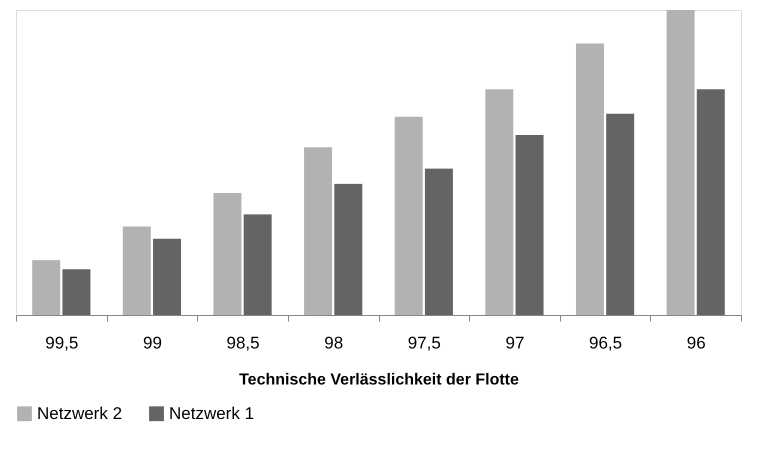 Image resolution: width=765 pixels, height=475 pixels. Describe the element at coordinates (379, 380) in the screenshot. I see `x-axis-title: Technische Verlässlichkeit der Flotte` at that location.